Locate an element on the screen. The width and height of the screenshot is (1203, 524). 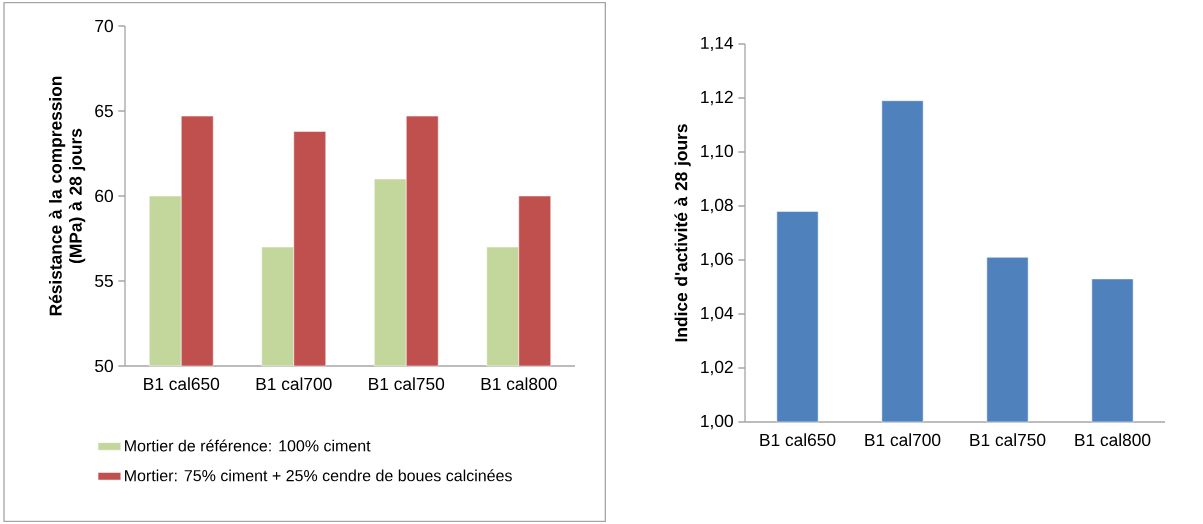
y-axis-title: Indice d'activité à 28 jours is located at coordinates (682, 233).